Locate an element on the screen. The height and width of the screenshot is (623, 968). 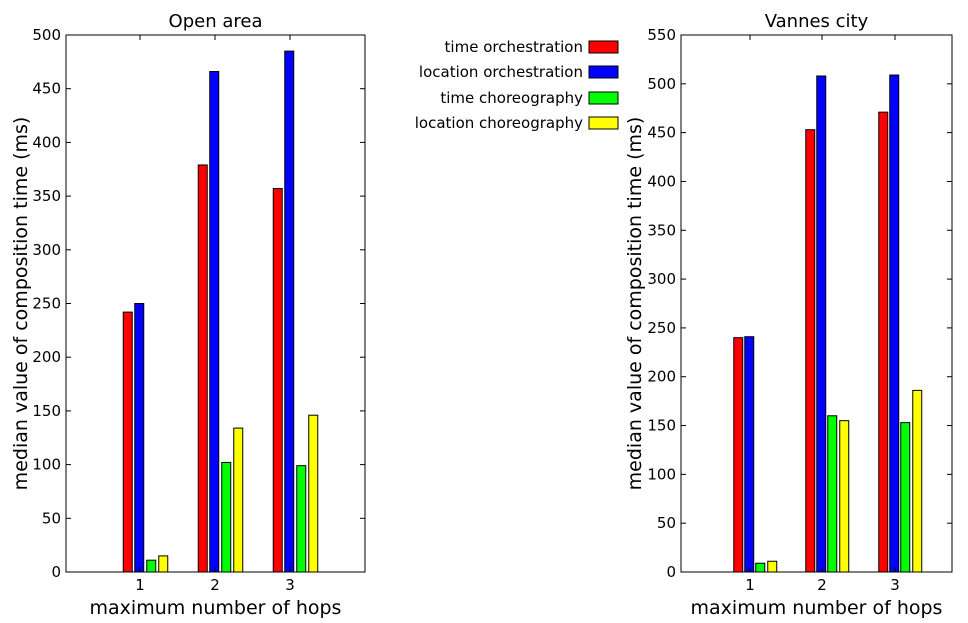
chart-title: Vannes city is located at coordinates (817, 21).